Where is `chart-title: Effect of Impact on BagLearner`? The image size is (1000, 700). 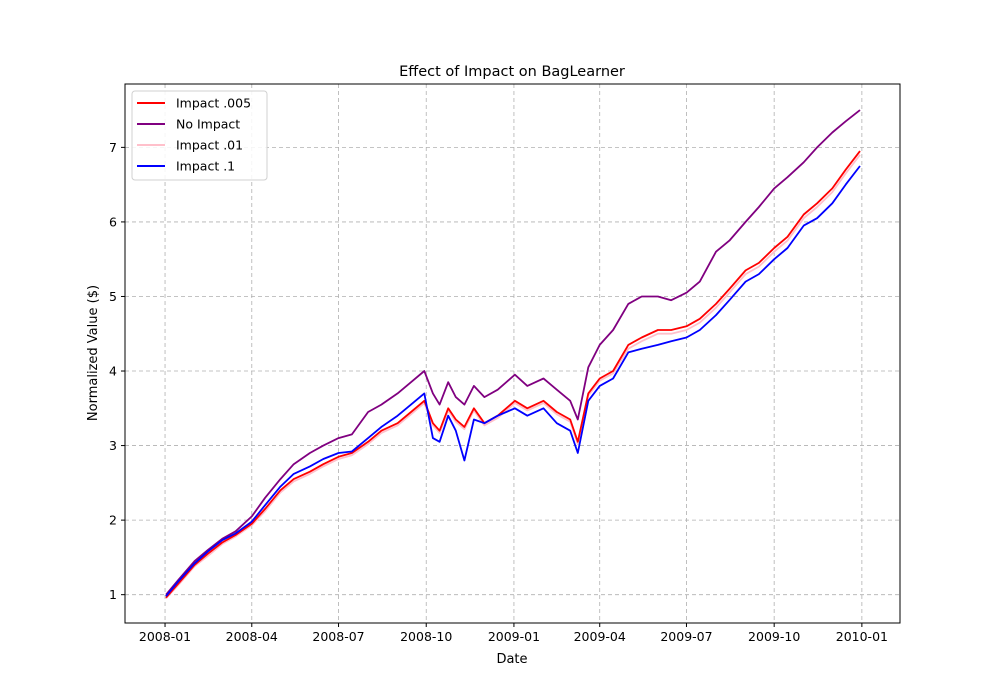
chart-title: Effect of Impact on BagLearner is located at coordinates (512, 72).